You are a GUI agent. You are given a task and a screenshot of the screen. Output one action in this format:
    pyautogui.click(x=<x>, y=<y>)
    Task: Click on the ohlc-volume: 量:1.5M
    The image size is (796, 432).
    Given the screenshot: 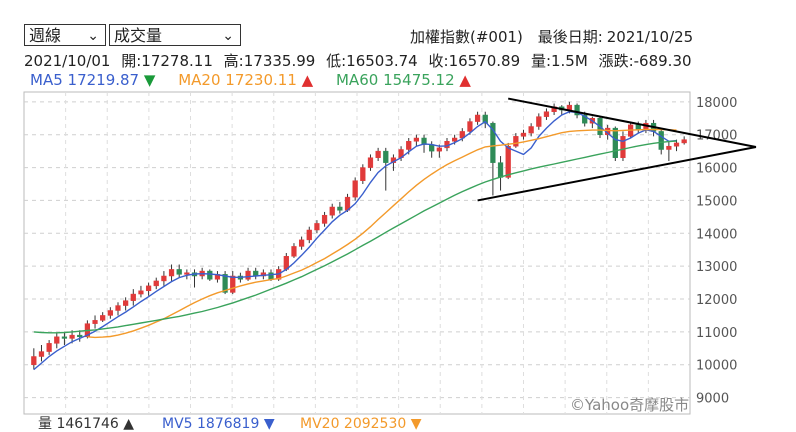 What is the action you would take?
    pyautogui.click(x=559, y=61)
    